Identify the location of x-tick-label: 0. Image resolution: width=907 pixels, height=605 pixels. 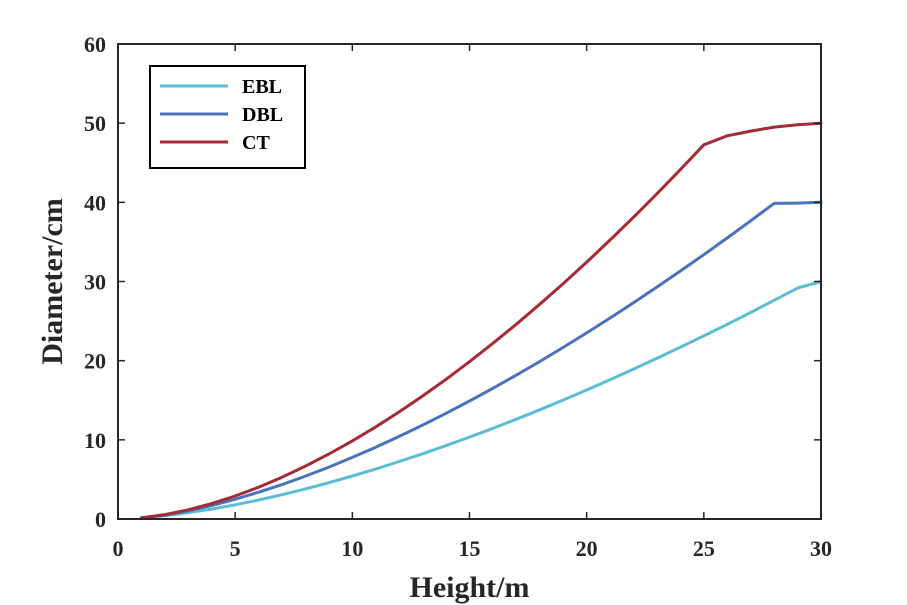
(118, 548).